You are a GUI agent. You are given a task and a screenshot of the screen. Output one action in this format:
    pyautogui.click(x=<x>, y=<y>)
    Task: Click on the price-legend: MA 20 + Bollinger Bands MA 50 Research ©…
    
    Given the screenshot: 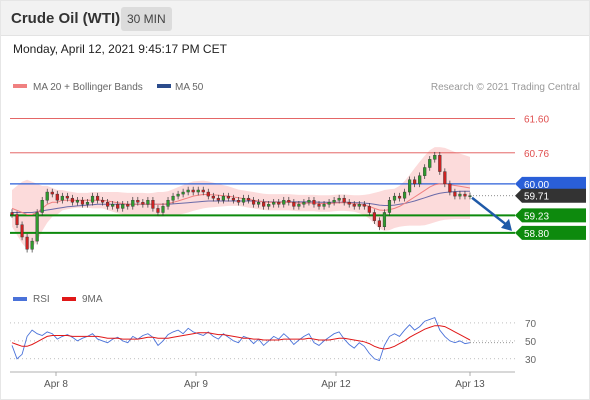 What is the action you would take?
    pyautogui.click(x=296, y=87)
    